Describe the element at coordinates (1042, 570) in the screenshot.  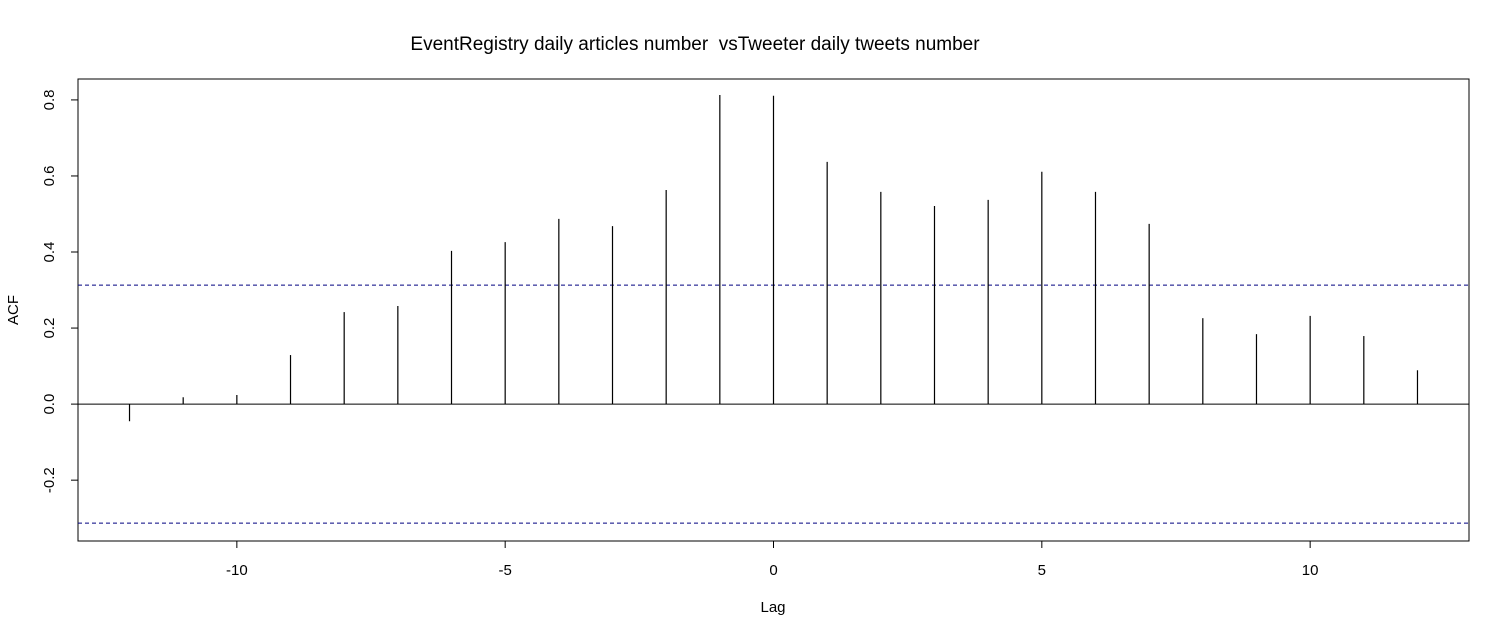
I see `x-tick-label: 5` at that location.